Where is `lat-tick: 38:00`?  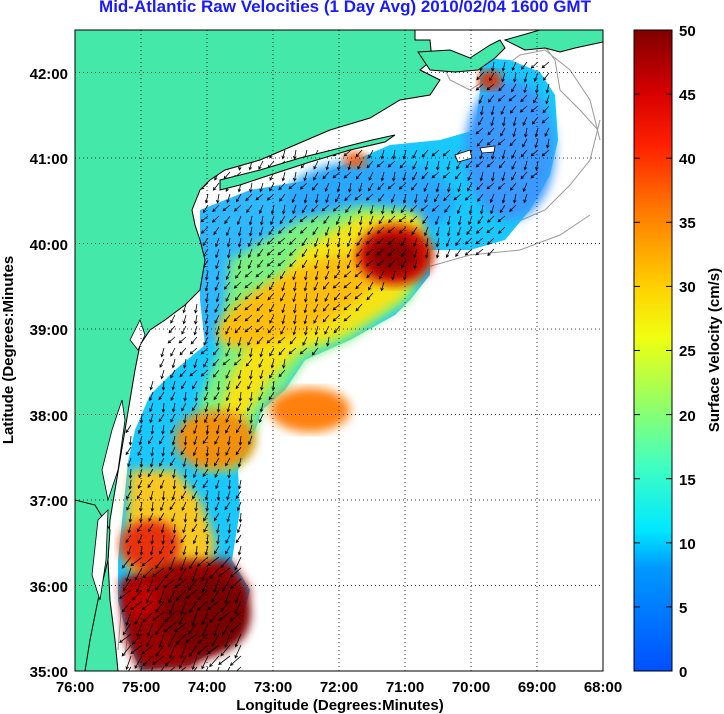
lat-tick: 38:00 is located at coordinates (49, 416).